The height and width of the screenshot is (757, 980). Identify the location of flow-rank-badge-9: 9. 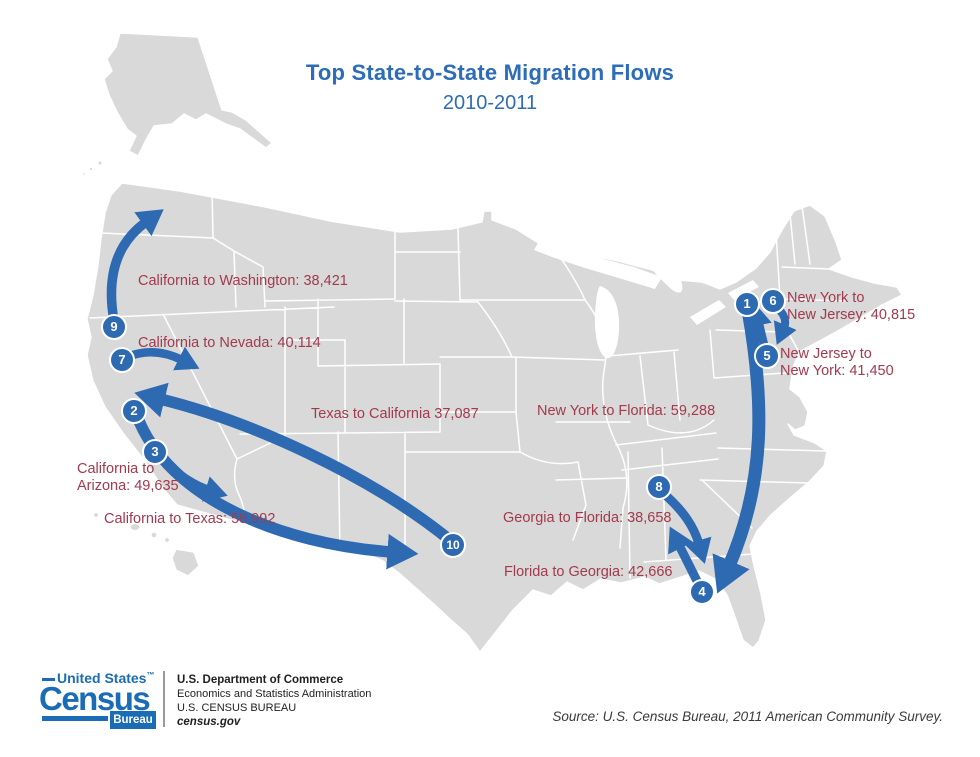
(114, 327).